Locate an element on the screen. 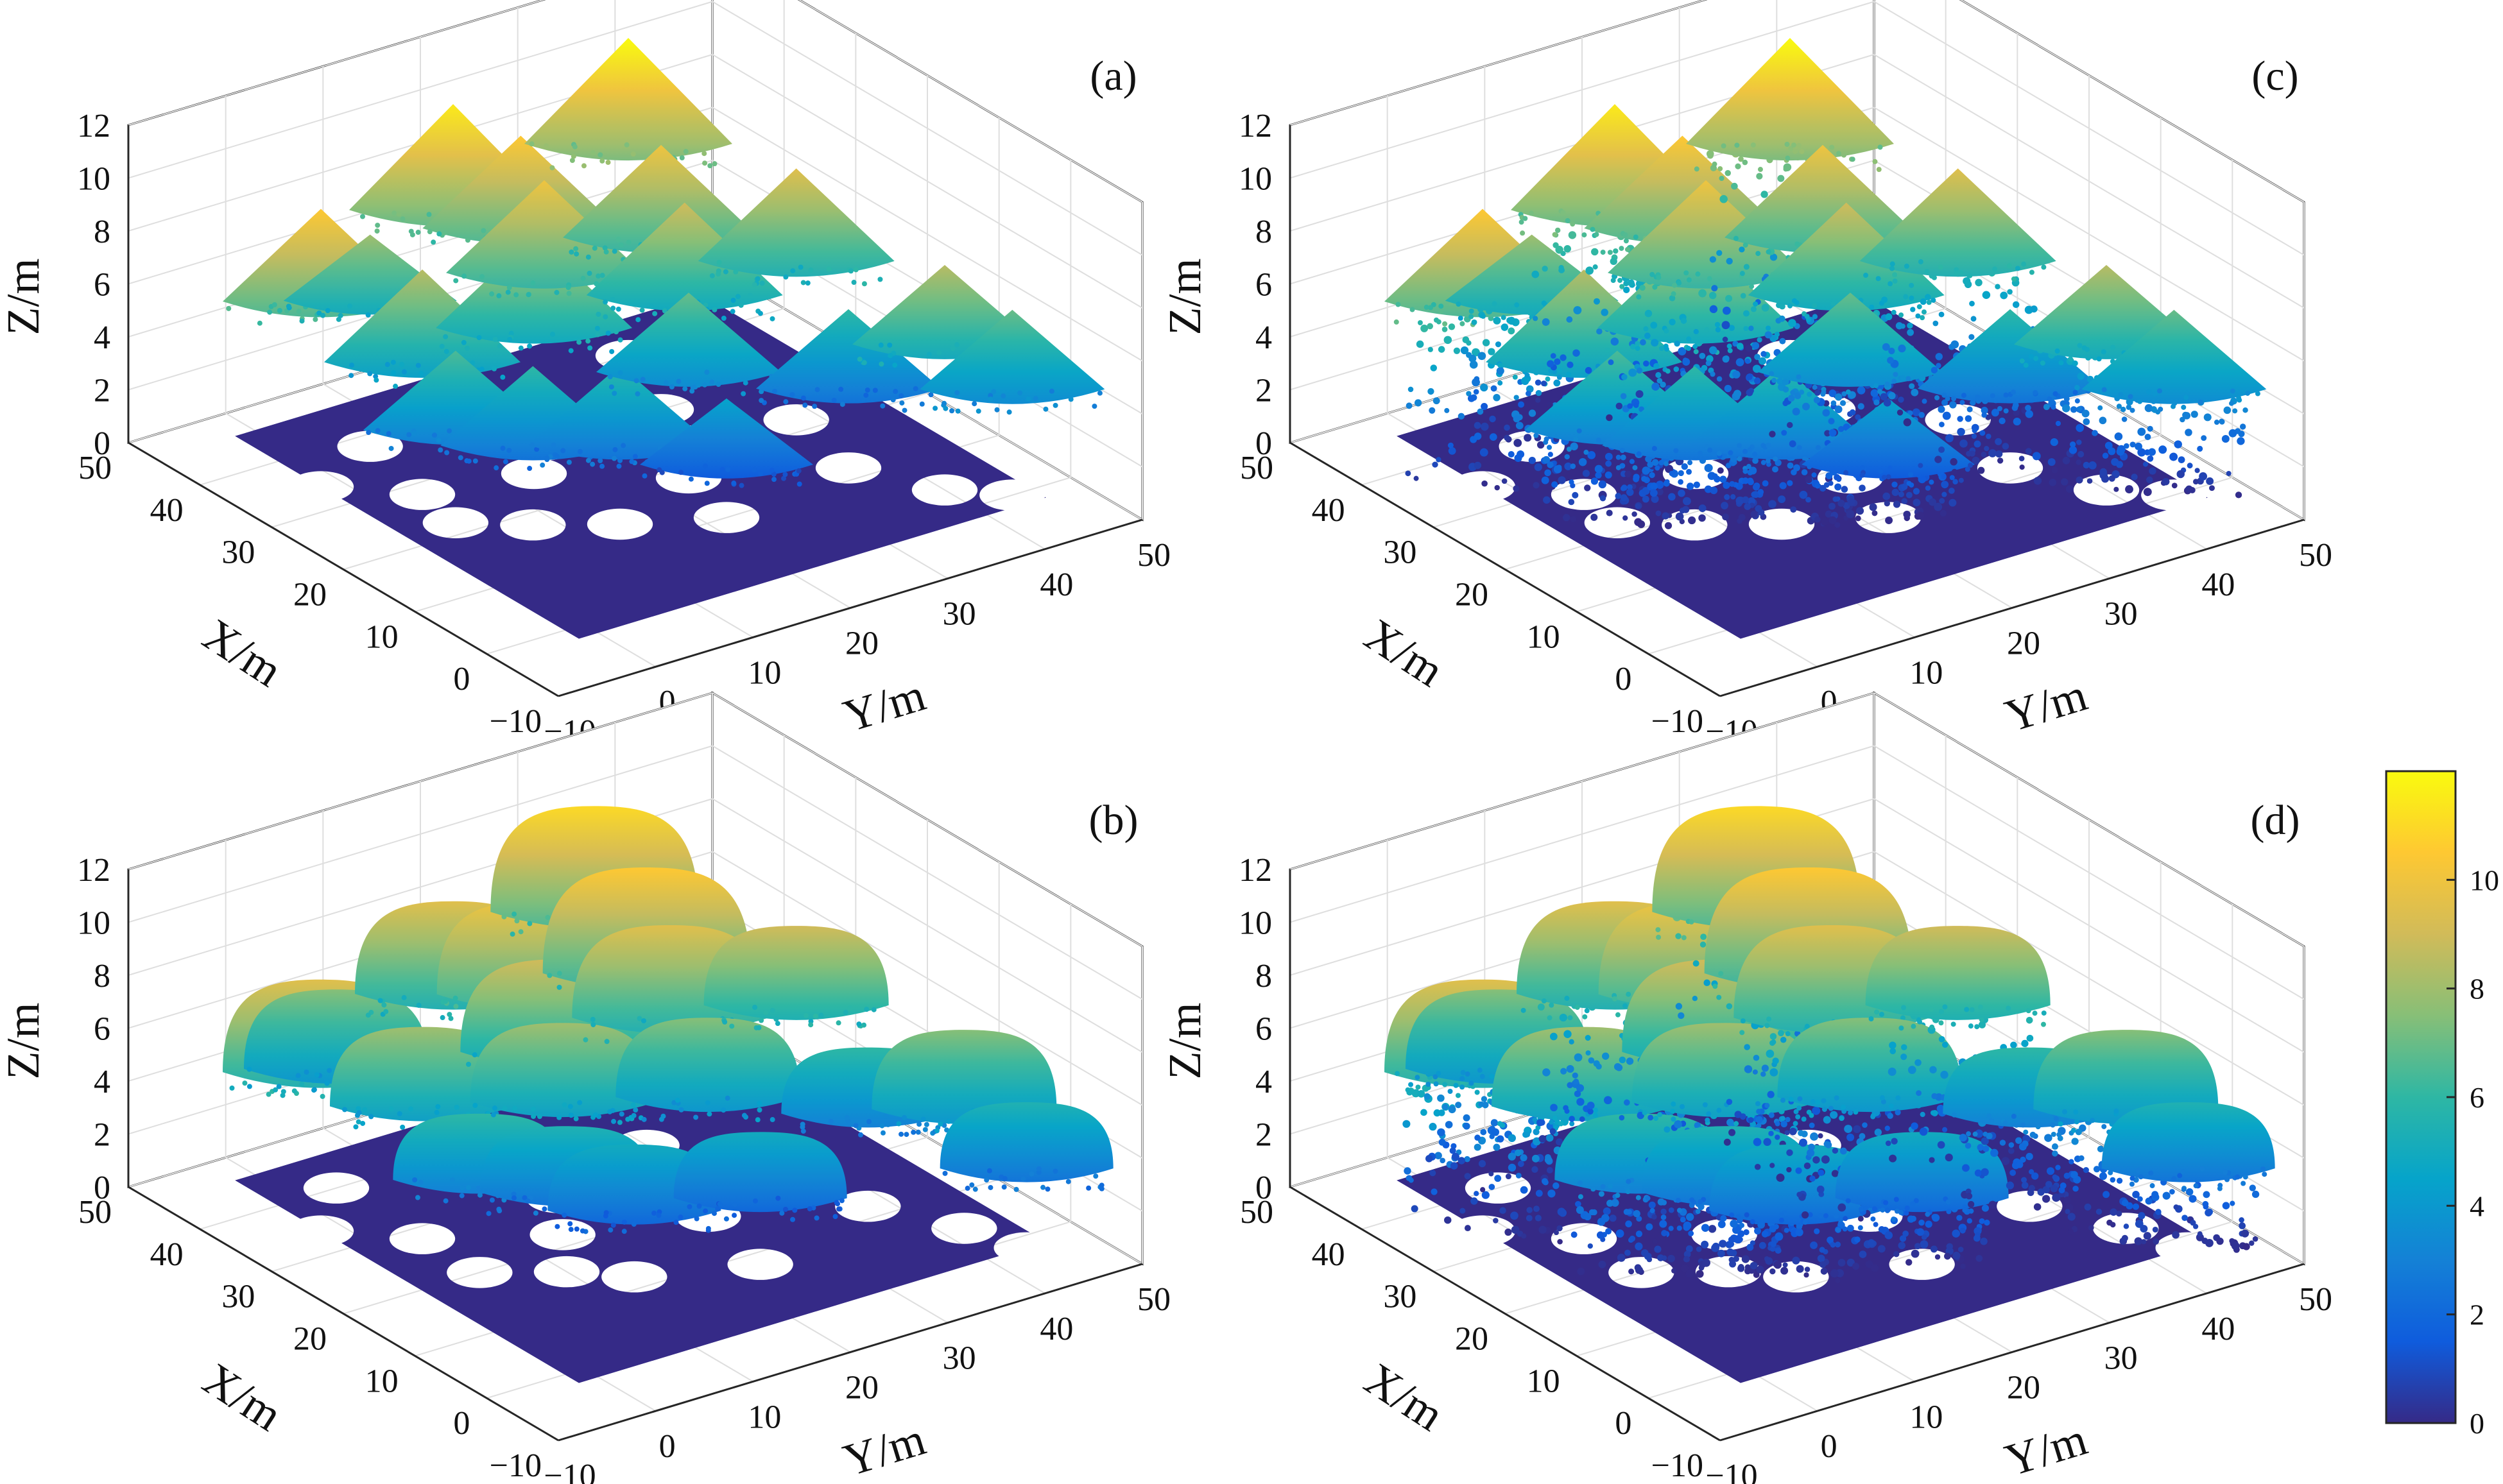  crown-fringe is located at coordinates (2188, 1179).